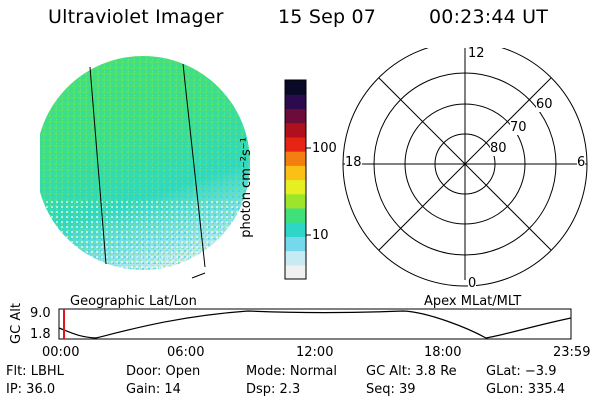 This screenshot has height=400, width=600. Describe the element at coordinates (572, 352) in the screenshot. I see `timeline-tick-4: 23:59` at that location.